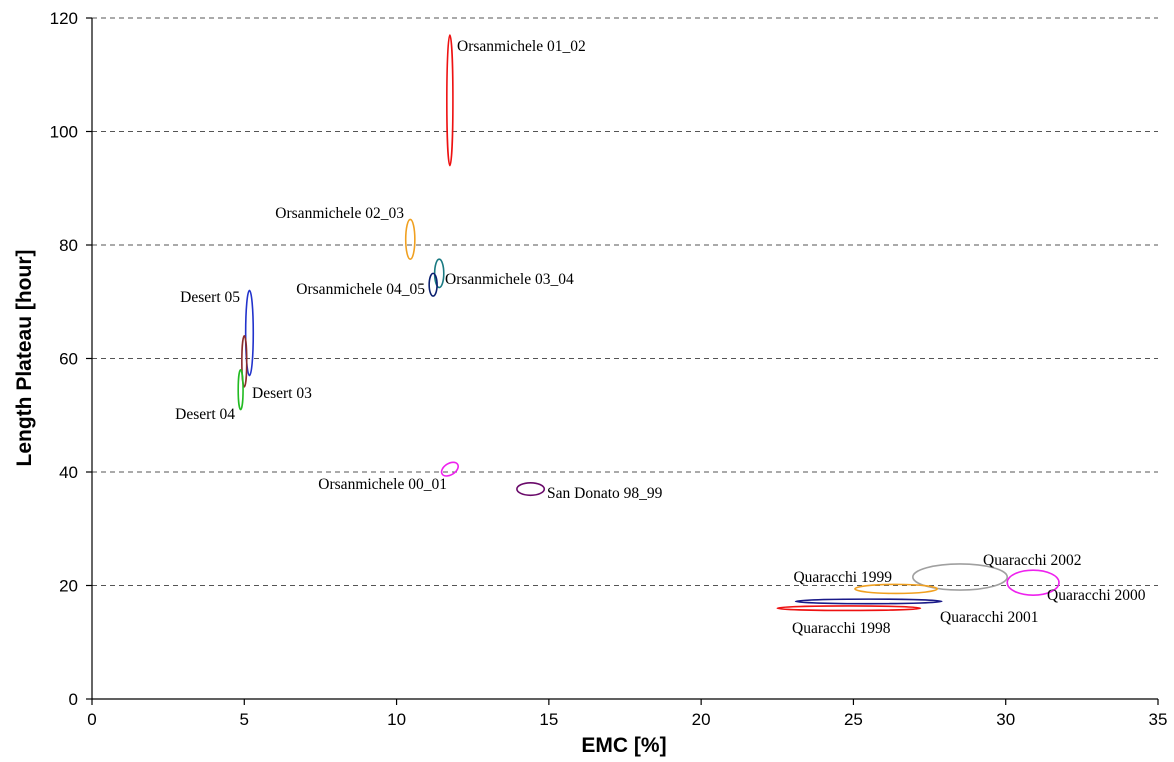 The height and width of the screenshot is (762, 1174). What do you see at coordinates (64, 18) in the screenshot?
I see `y-tick-label: 120` at bounding box center [64, 18].